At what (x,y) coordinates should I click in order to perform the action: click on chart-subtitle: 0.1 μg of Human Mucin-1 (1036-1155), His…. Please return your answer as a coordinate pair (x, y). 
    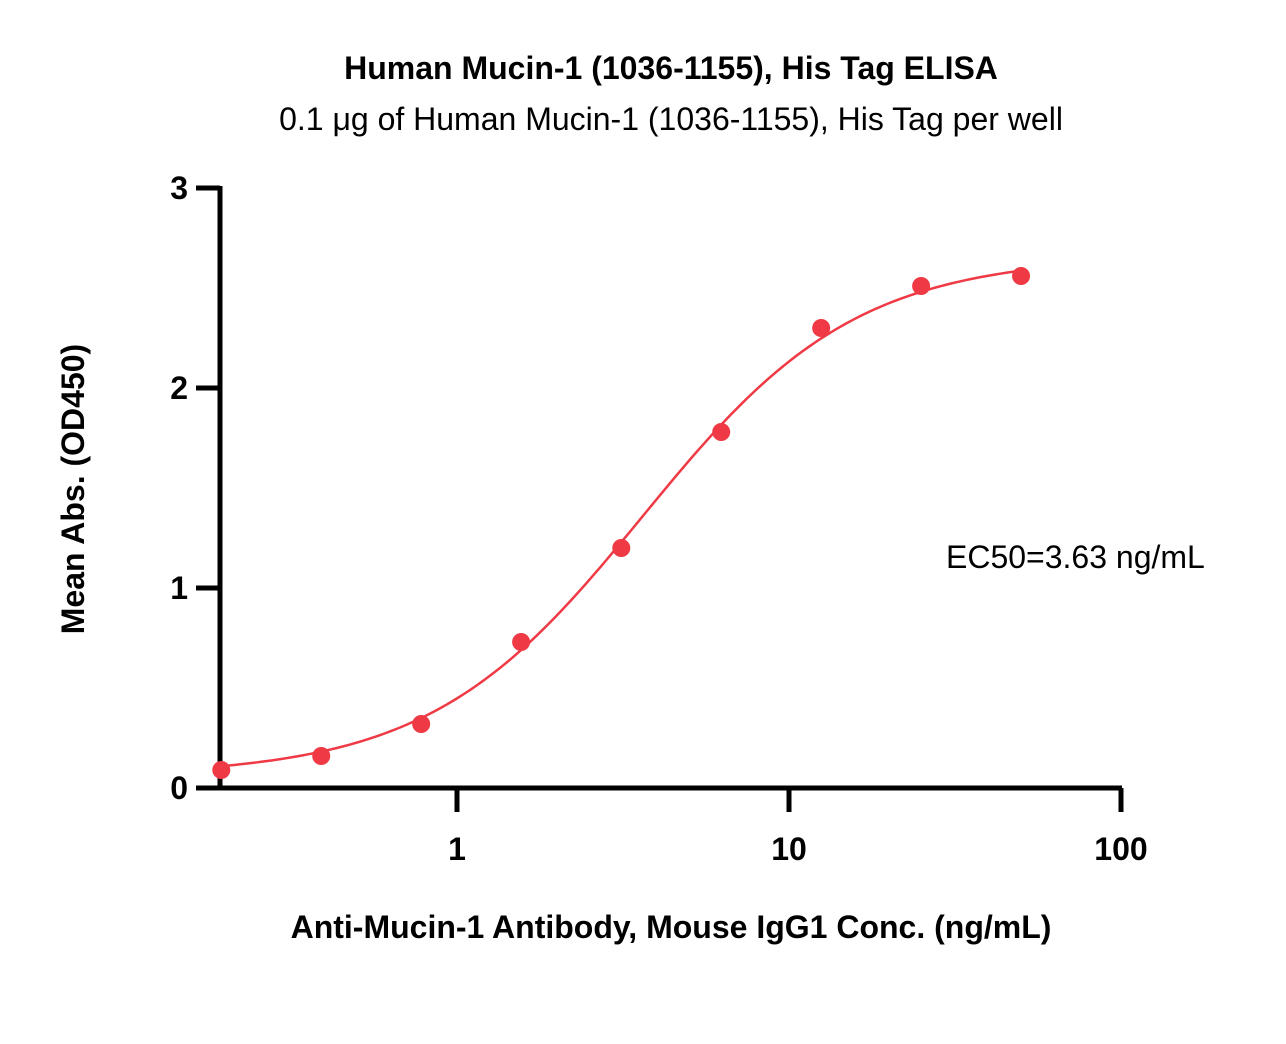
    Looking at the image, I should click on (671, 119).